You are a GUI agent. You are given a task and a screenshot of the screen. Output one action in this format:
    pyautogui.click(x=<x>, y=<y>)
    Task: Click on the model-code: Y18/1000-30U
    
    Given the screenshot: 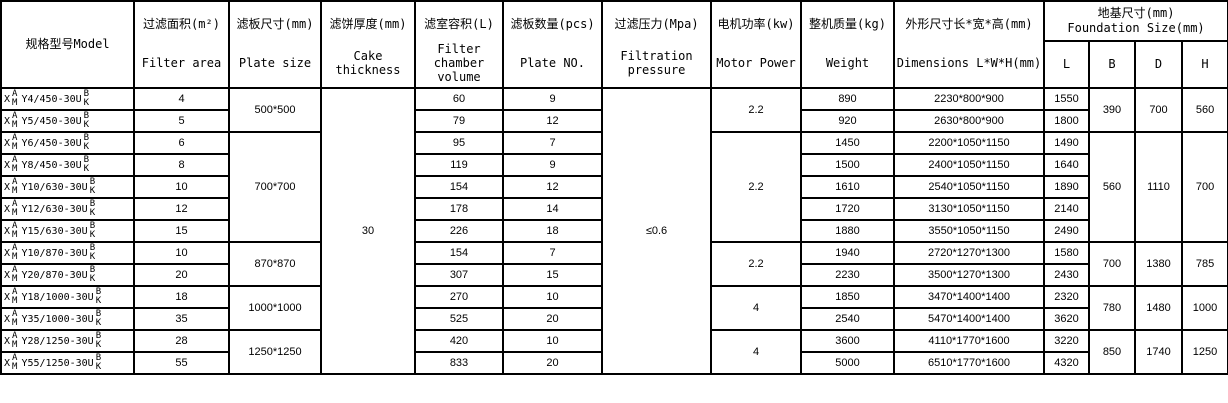 What is the action you would take?
    pyautogui.click(x=57, y=297)
    